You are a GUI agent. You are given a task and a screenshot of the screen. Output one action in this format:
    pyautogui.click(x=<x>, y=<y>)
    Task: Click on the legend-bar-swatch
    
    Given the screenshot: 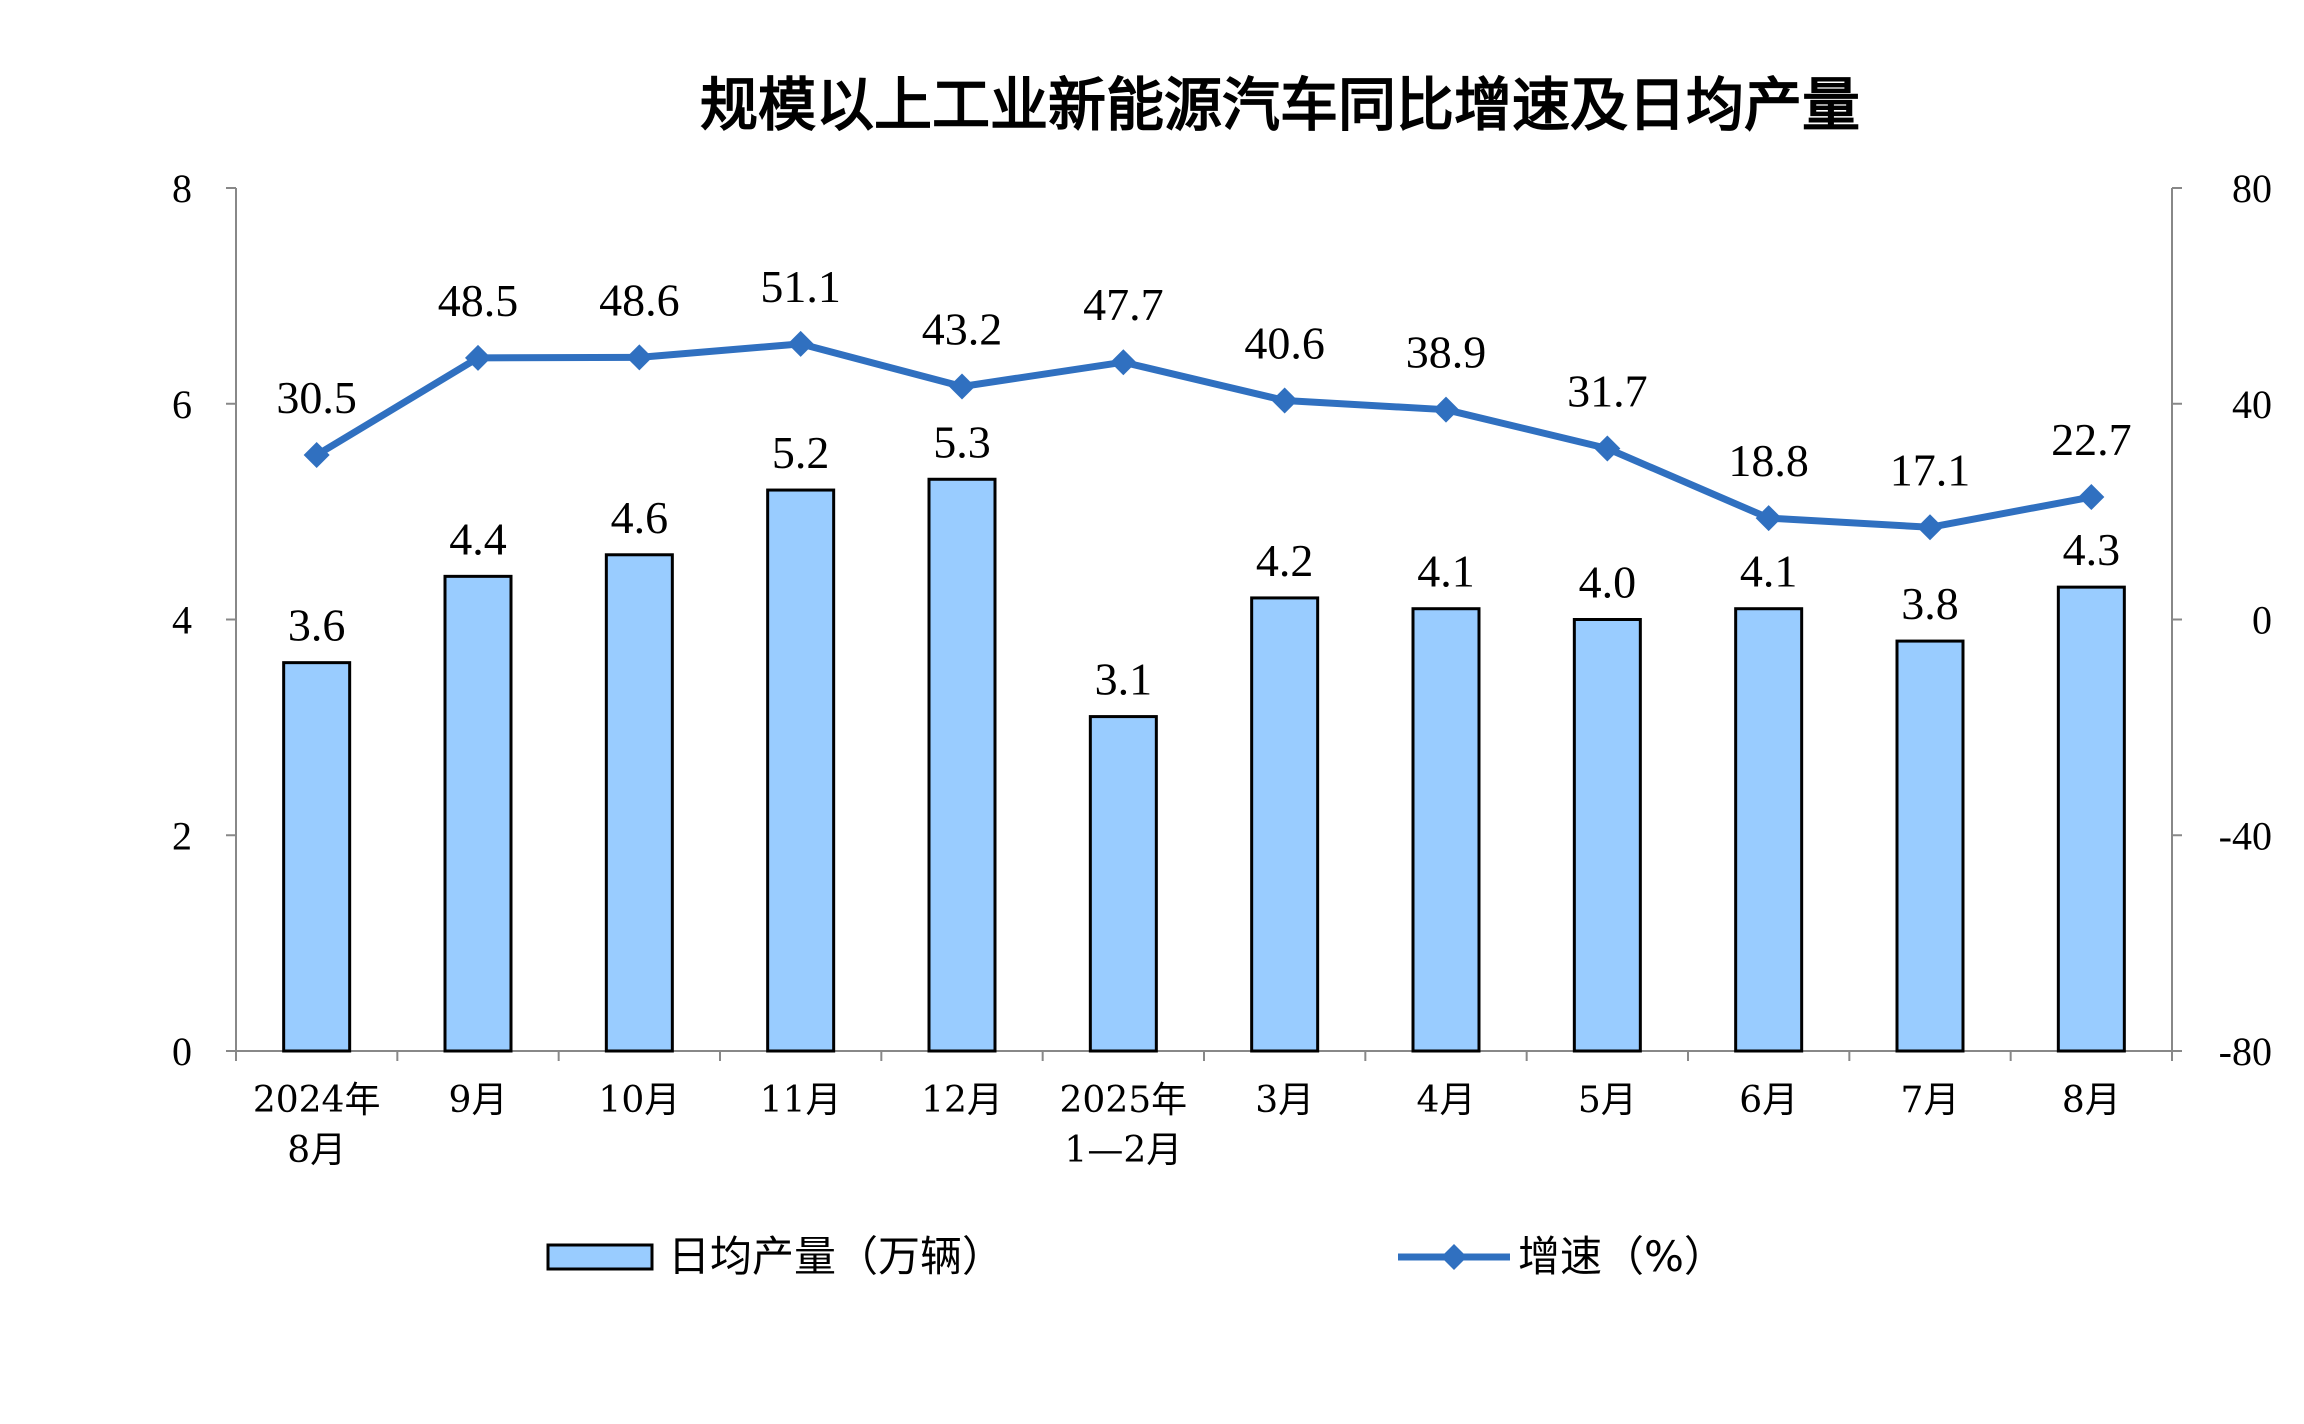 What is the action you would take?
    pyautogui.click(x=600, y=1257)
    